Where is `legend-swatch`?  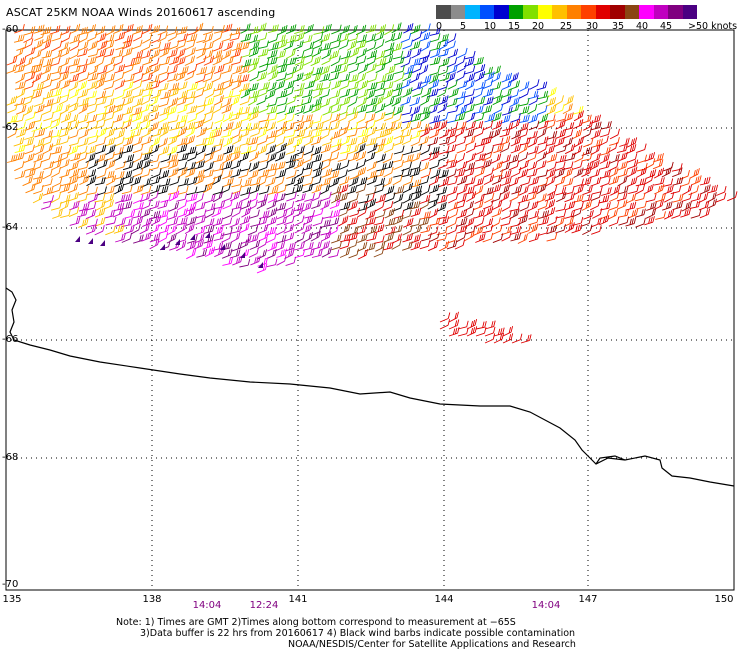 legend-swatch is located at coordinates (631, 12).